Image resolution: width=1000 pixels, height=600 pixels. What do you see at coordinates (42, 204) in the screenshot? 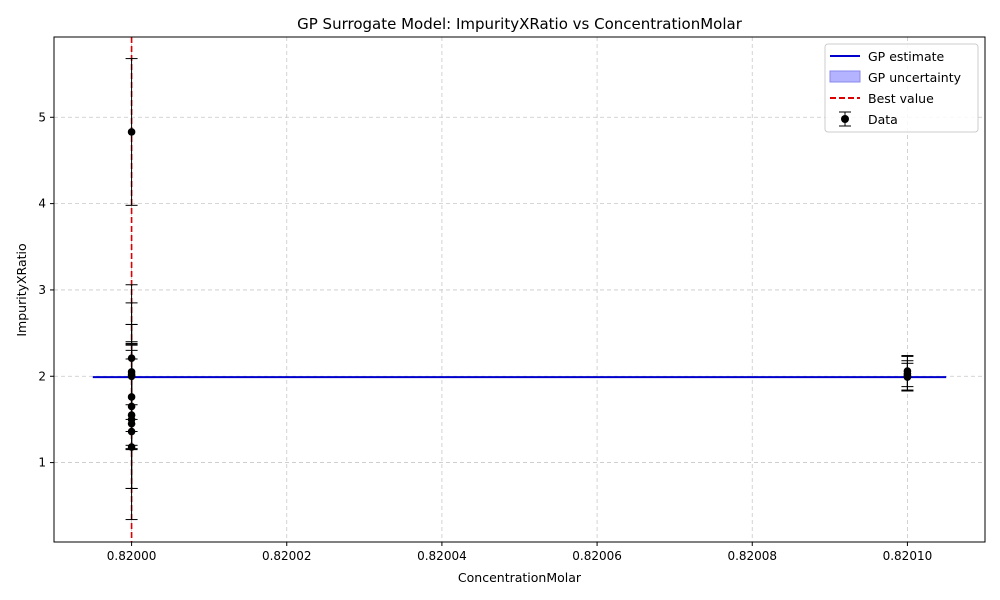
I see `y-tick-label: 4` at bounding box center [42, 204].